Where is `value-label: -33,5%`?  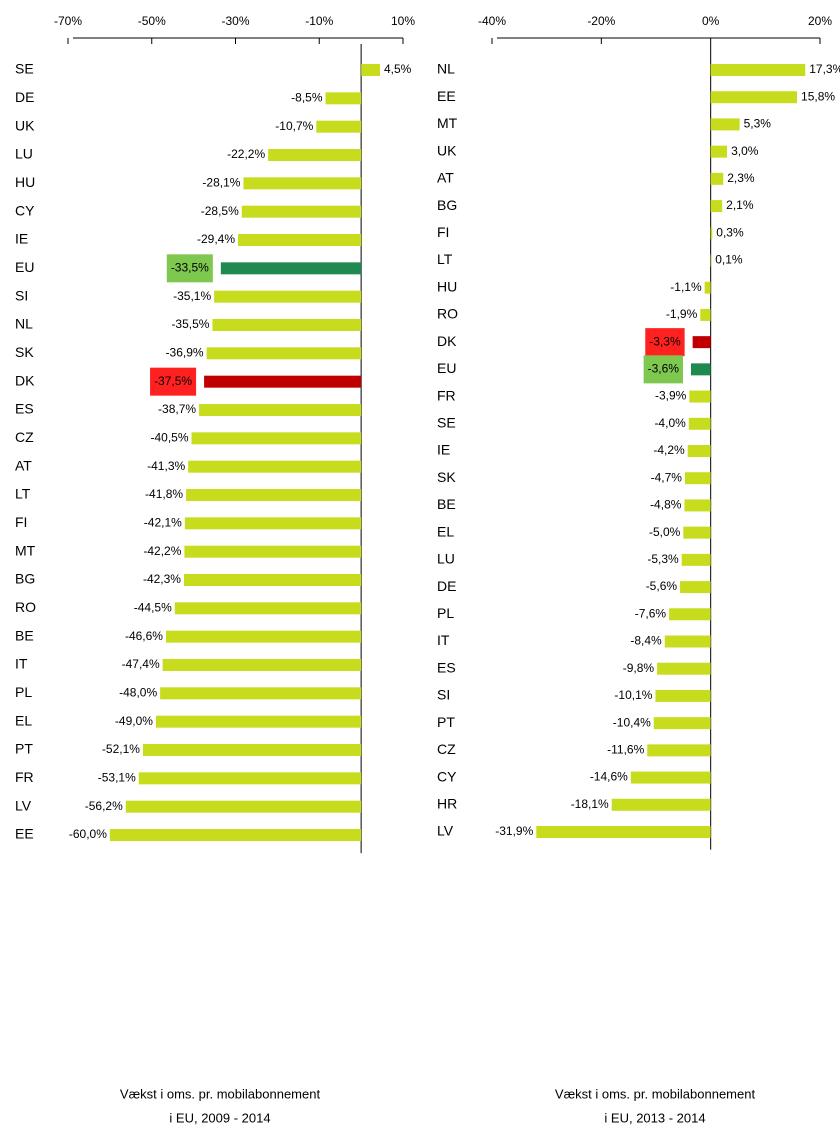
value-label: -33,5% is located at coordinates (190, 268).